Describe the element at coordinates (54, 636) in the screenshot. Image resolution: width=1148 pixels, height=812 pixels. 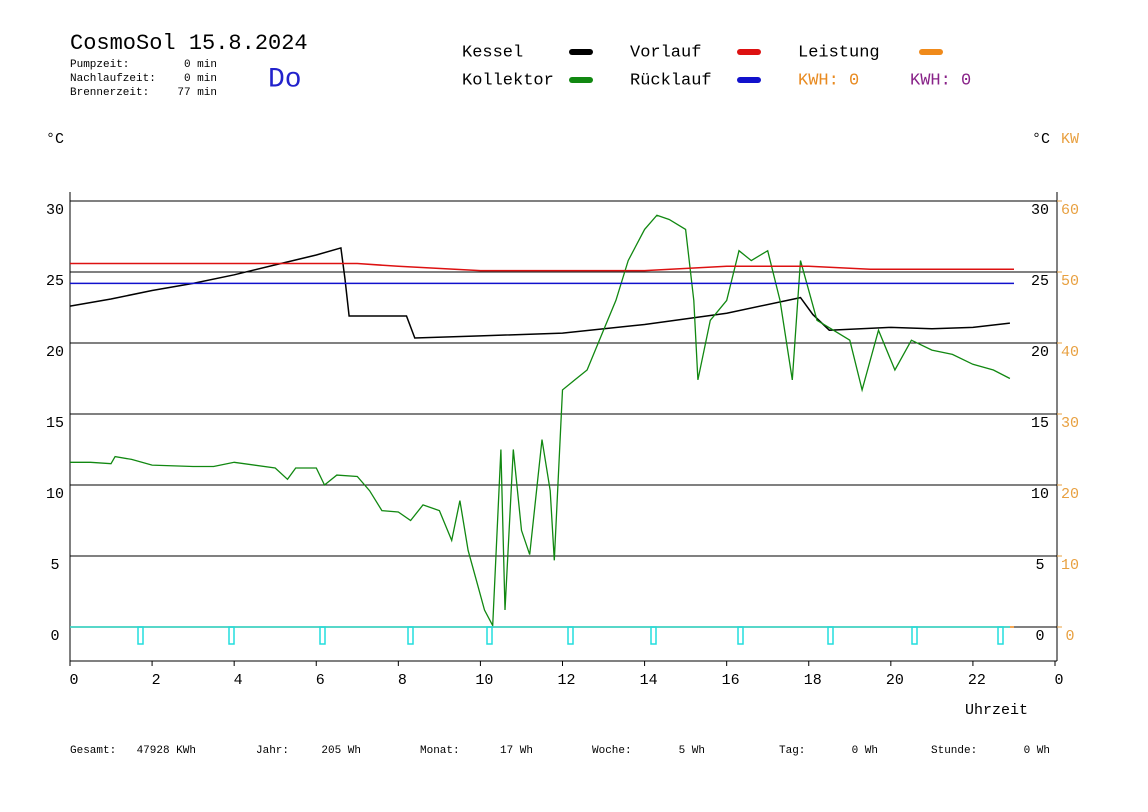
I see `y-tick-label: 0` at that location.